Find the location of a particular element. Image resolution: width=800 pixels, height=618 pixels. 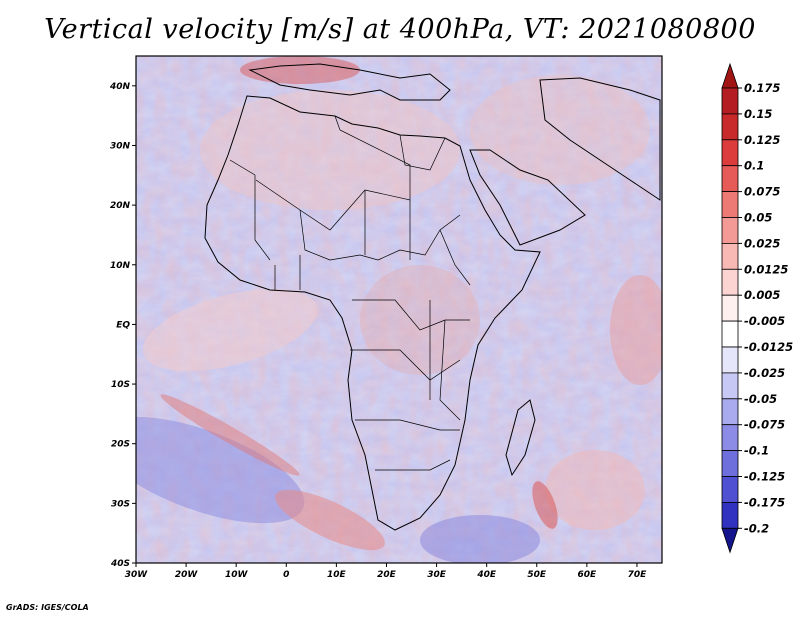

longitude-axis: 30W 20W 10W 0 10E 20E 30E 40E 50E 60E 70E is located at coordinates (386, 571).